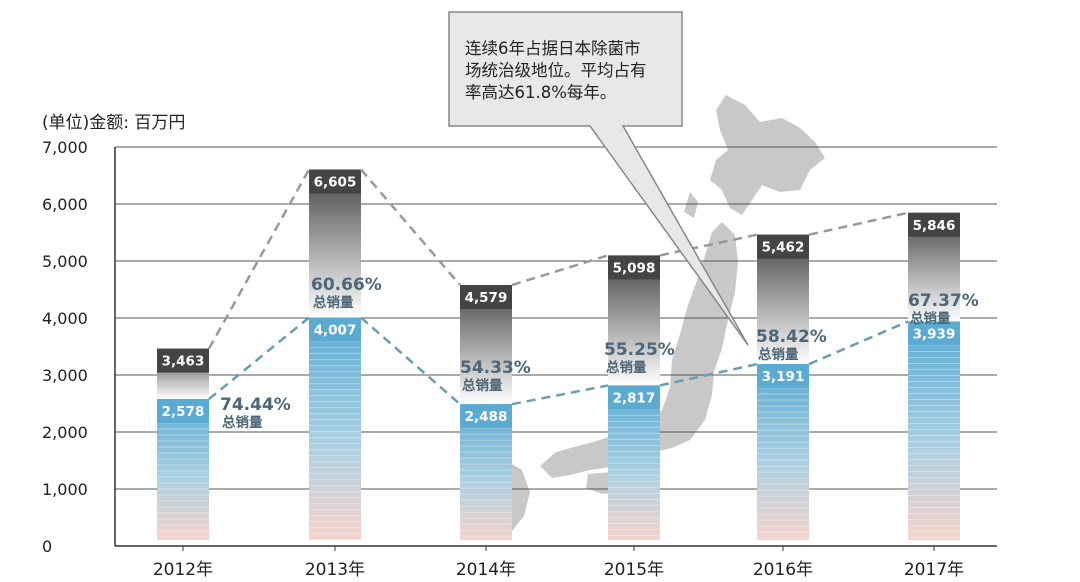  I want to click on y-tick-label: 6,000, so click(65, 204).